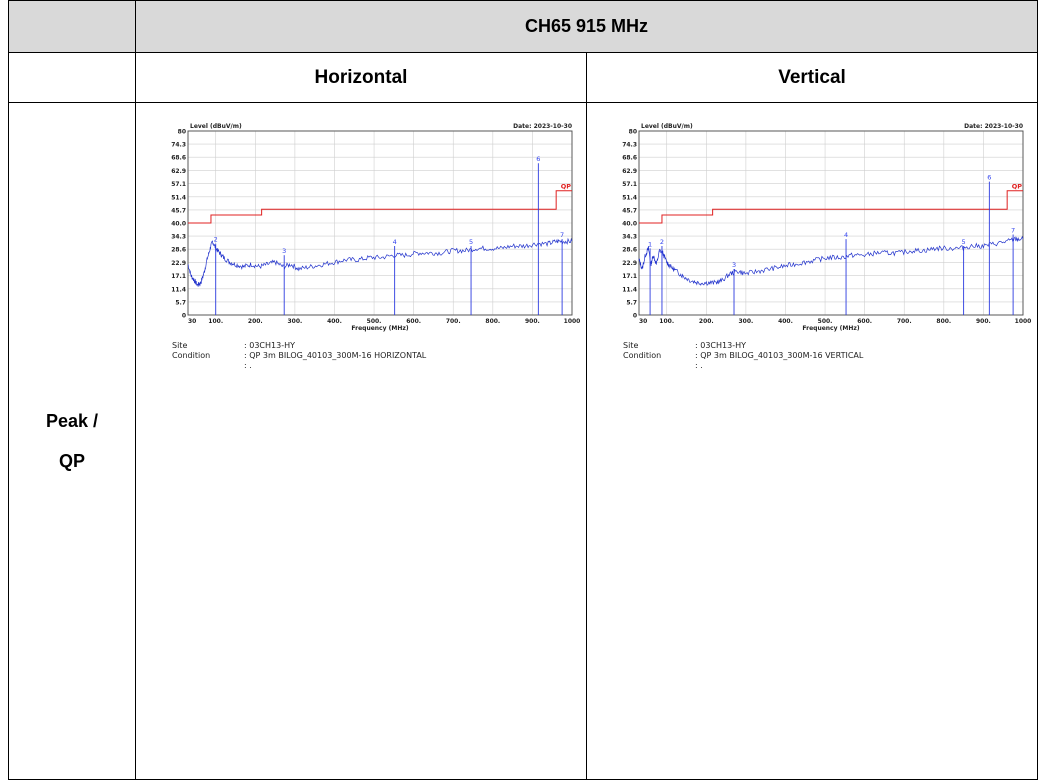  What do you see at coordinates (650, 244) in the screenshot?
I see `marker-label: 1` at bounding box center [650, 244].